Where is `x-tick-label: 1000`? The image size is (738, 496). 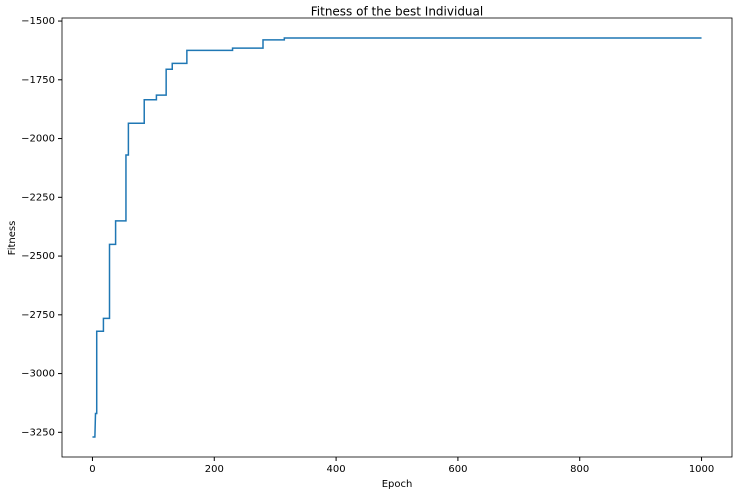 x-tick-label: 1000 is located at coordinates (701, 469).